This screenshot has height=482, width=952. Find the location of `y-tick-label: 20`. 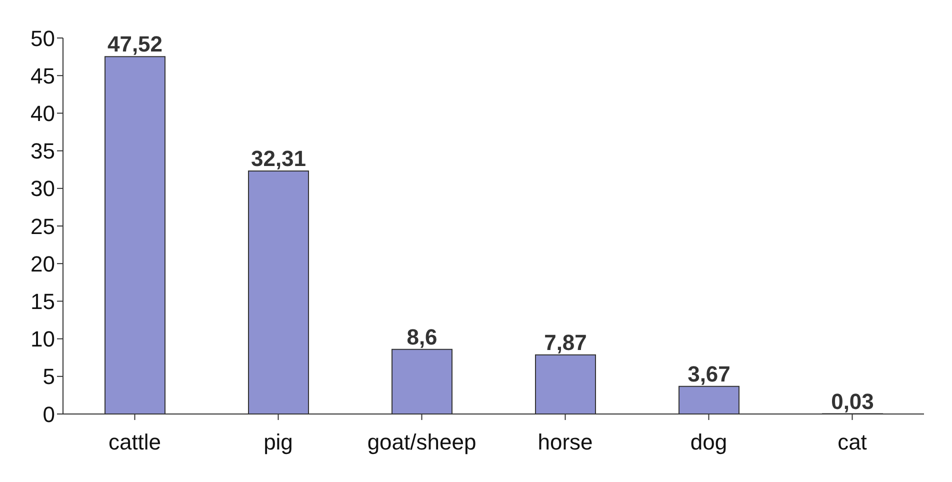

y-tick-label: 20 is located at coordinates (42, 263).